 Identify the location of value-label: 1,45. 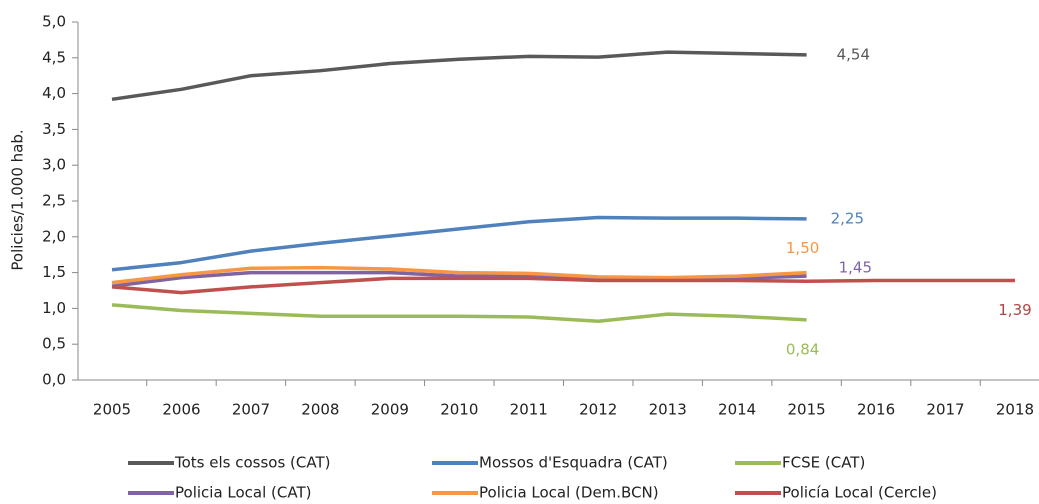
(855, 268).